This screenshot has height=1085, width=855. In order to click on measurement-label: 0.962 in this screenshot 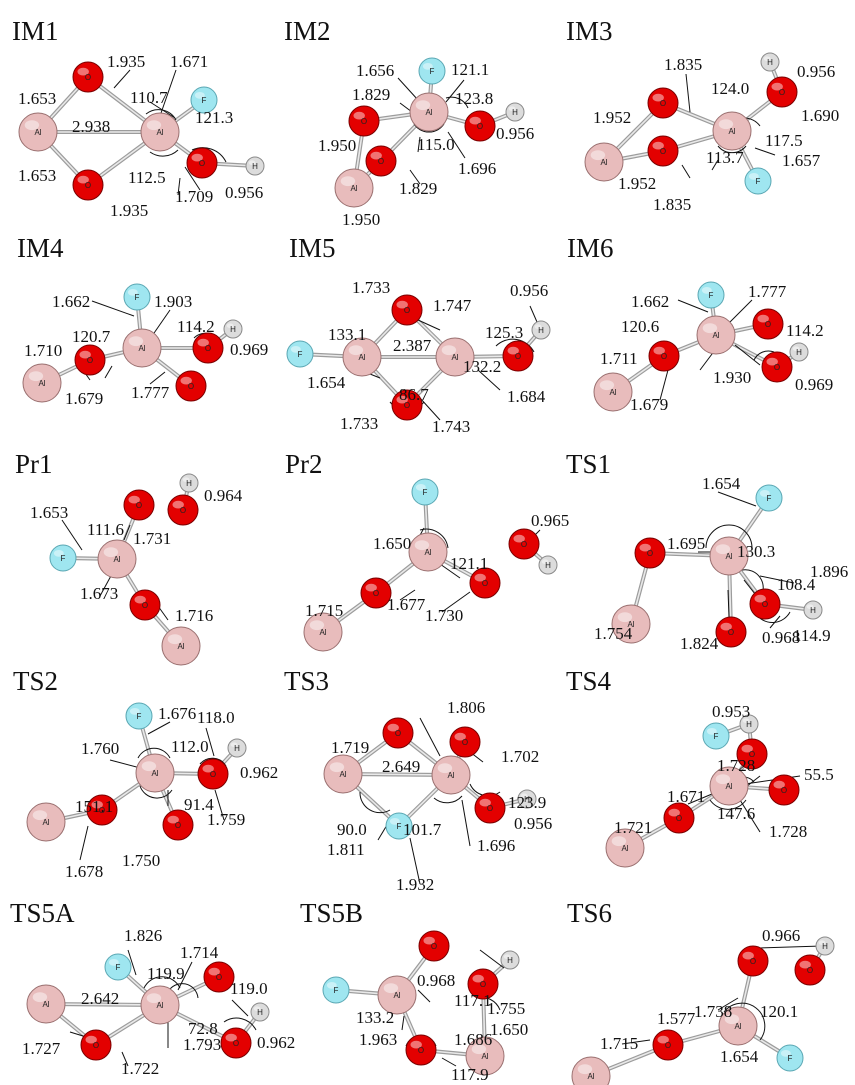, I will do `click(259, 772)`.